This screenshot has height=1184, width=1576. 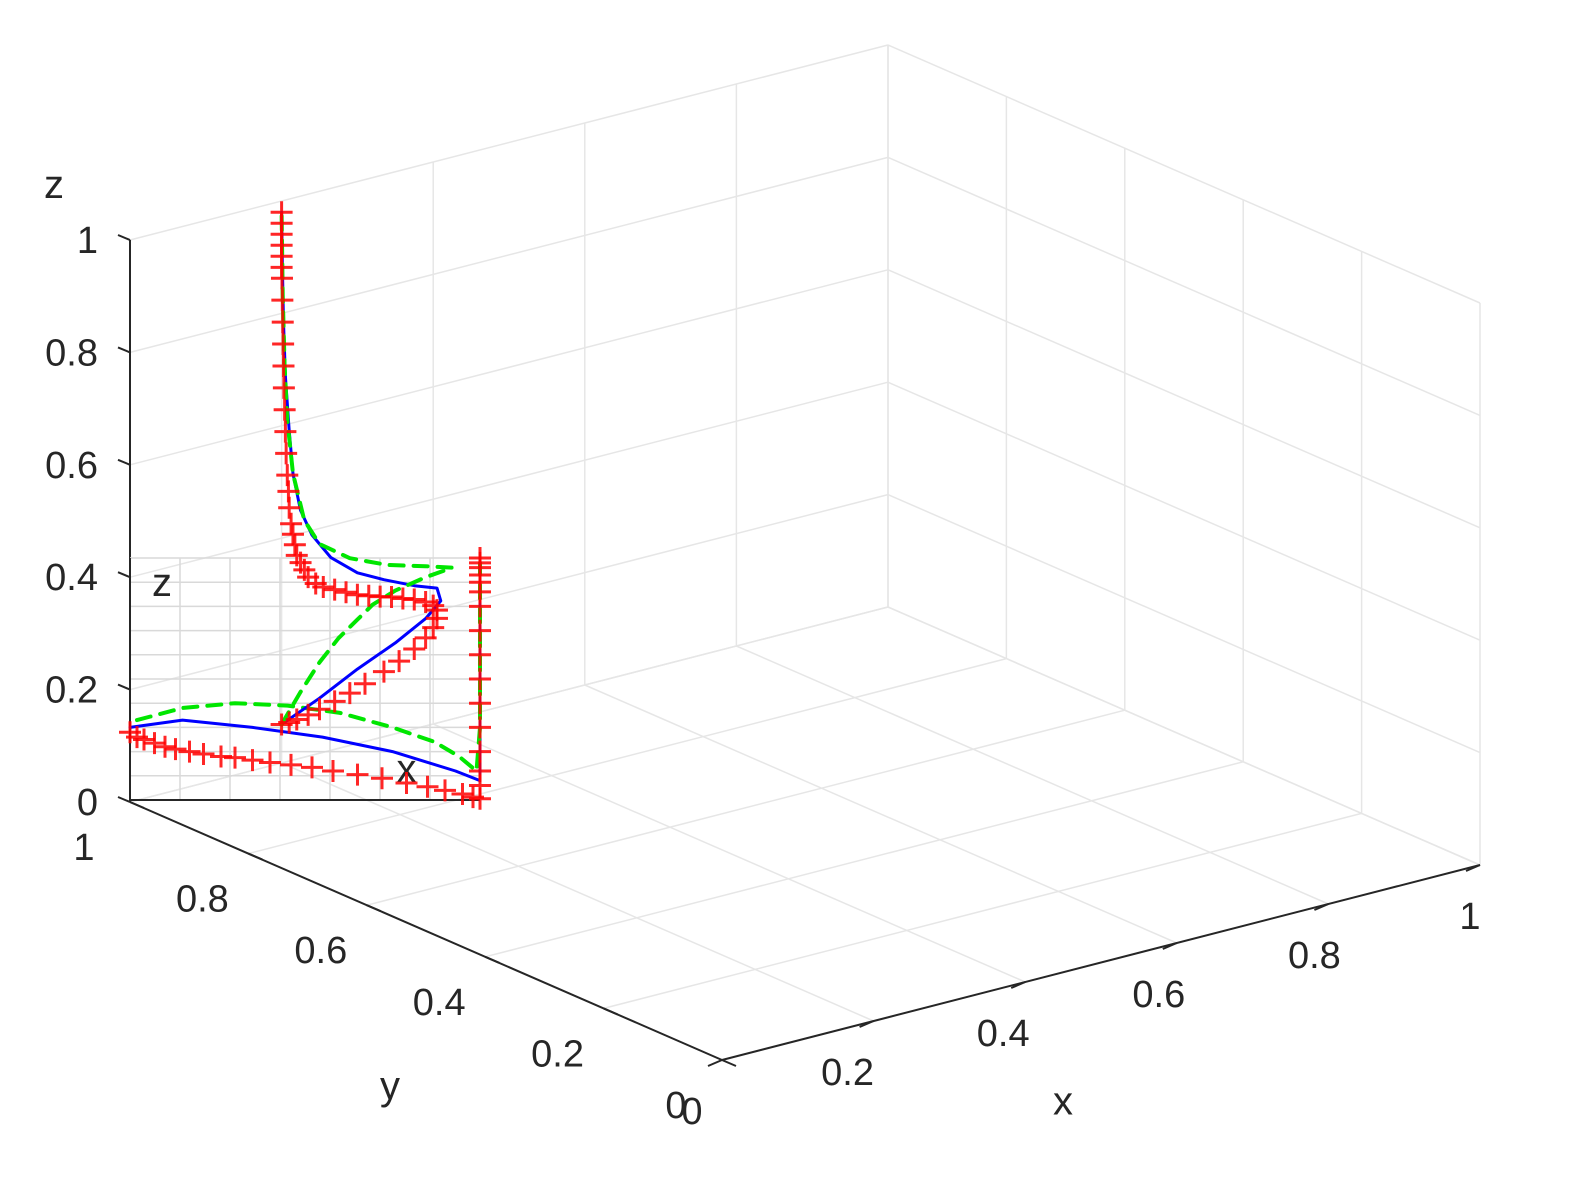 I want to click on x-tick-label: 0.2, so click(x=847, y=1073).